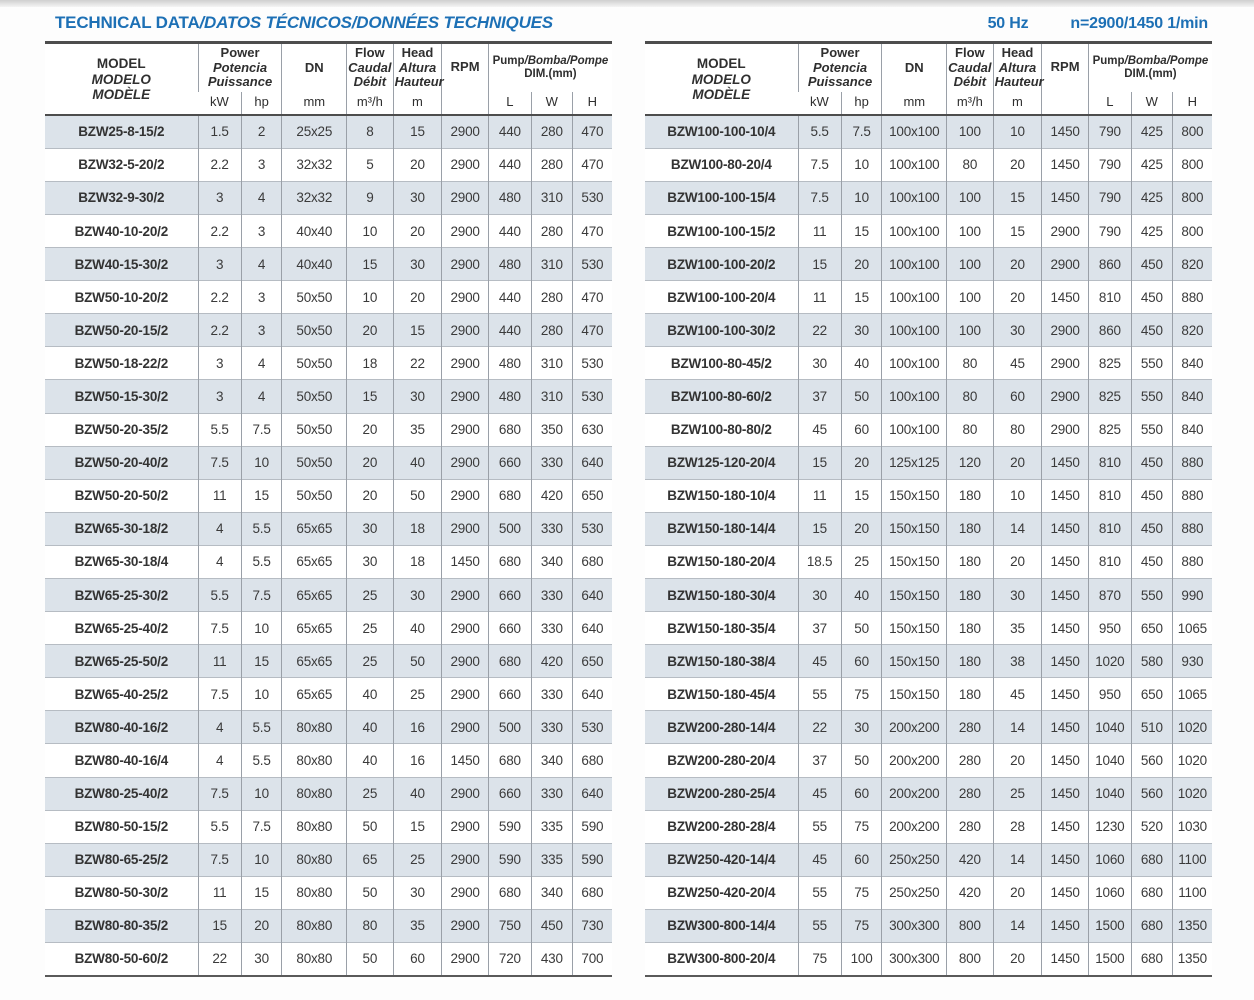 Image resolution: width=1254 pixels, height=1000 pixels. I want to click on value-cell: 300x300, so click(914, 925).